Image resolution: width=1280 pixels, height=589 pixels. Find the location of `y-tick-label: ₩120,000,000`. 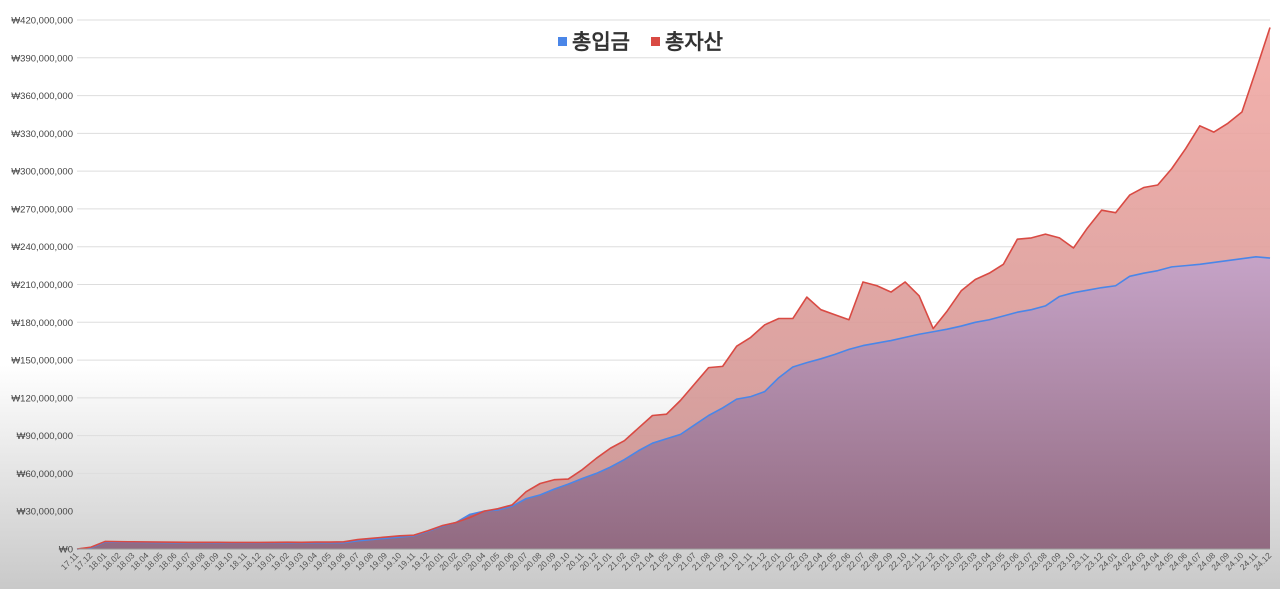

y-tick-label: ₩120,000,000 is located at coordinates (42, 398).